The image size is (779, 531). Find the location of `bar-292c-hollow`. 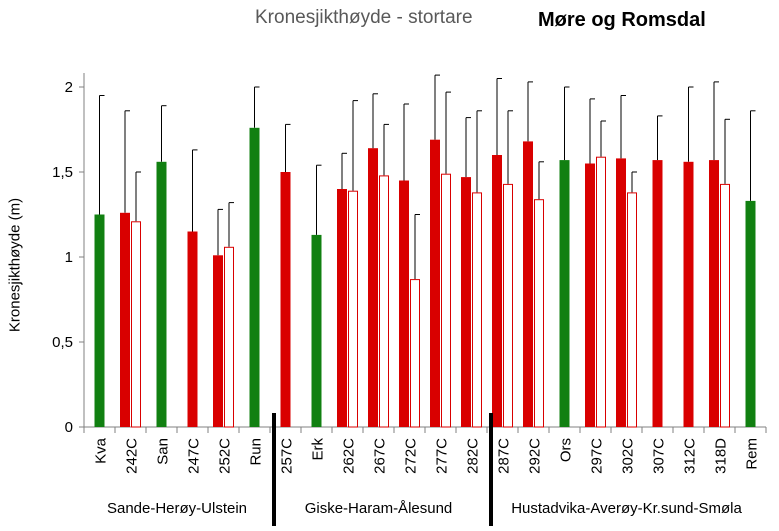

bar-292c-hollow is located at coordinates (539, 313).